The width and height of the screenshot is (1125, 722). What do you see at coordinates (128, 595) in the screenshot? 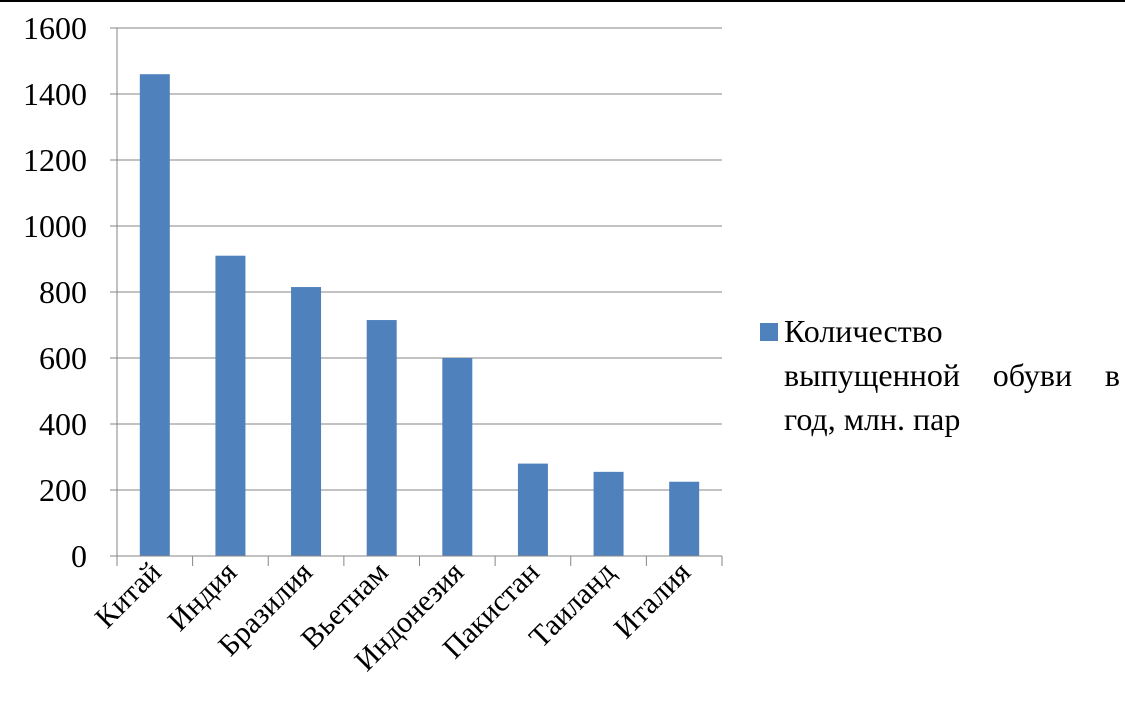
I see `x-axis-category-label: Китай` at bounding box center [128, 595].